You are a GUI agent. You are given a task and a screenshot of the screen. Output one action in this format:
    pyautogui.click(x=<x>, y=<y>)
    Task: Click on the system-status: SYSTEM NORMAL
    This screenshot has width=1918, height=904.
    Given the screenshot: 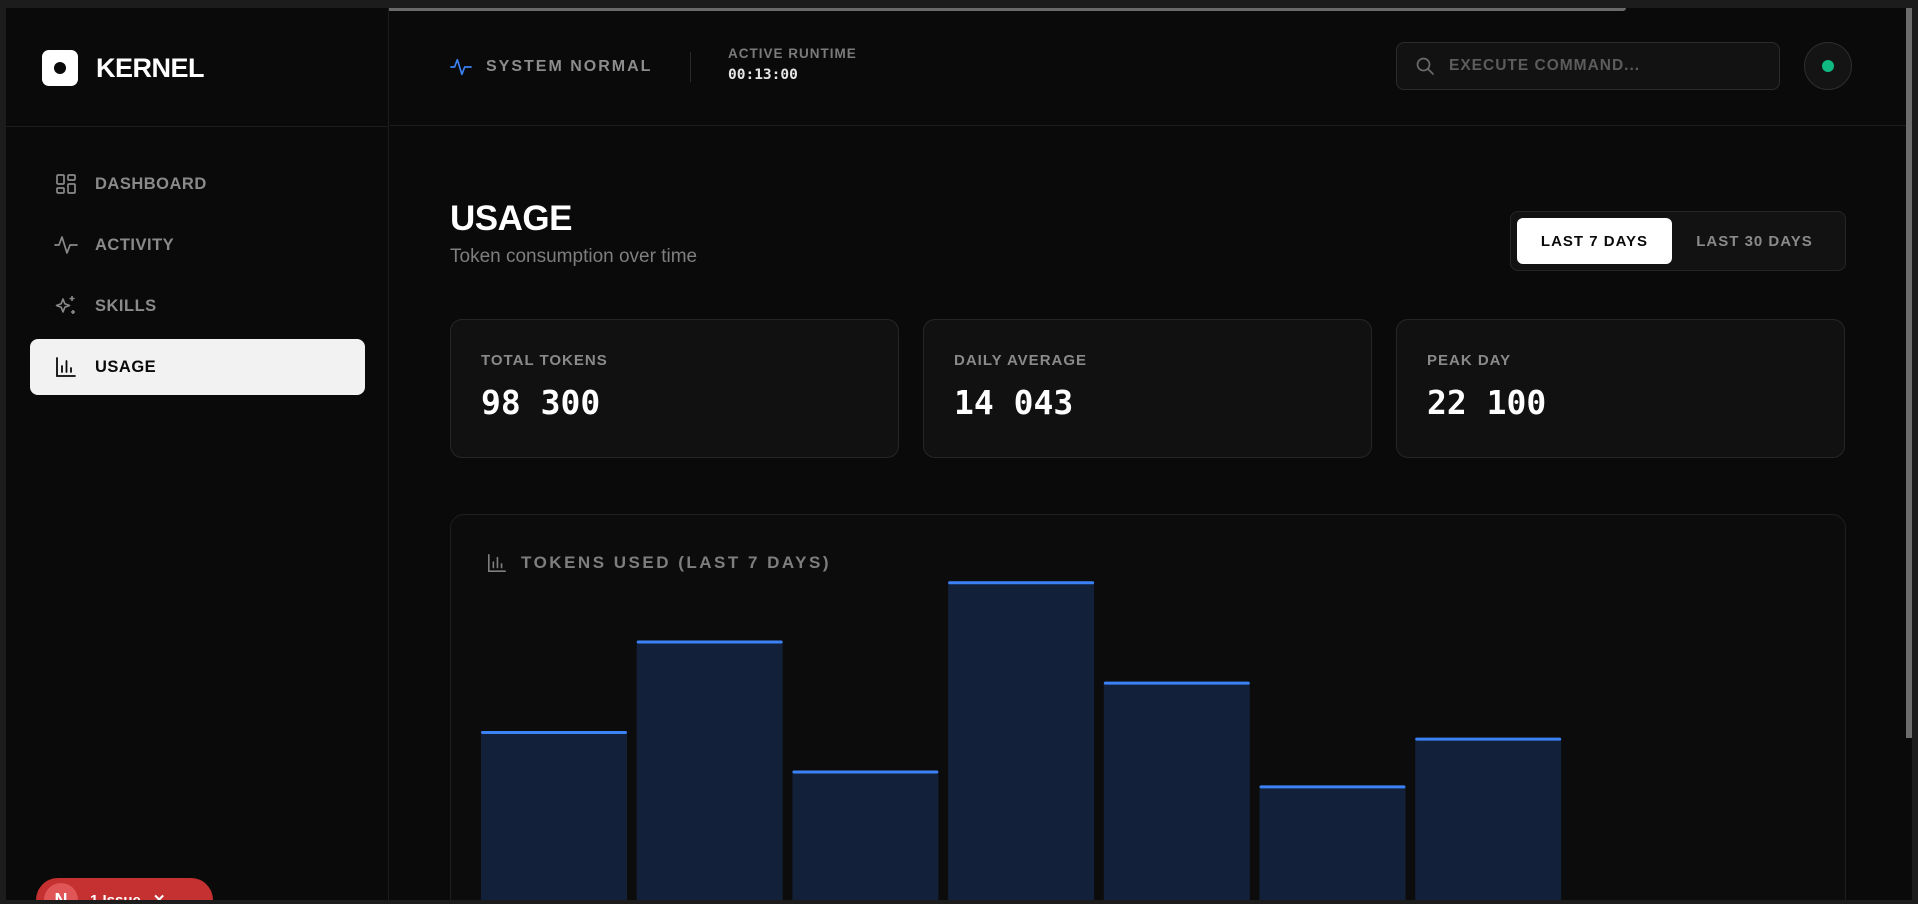 What is the action you would take?
    pyautogui.click(x=551, y=67)
    